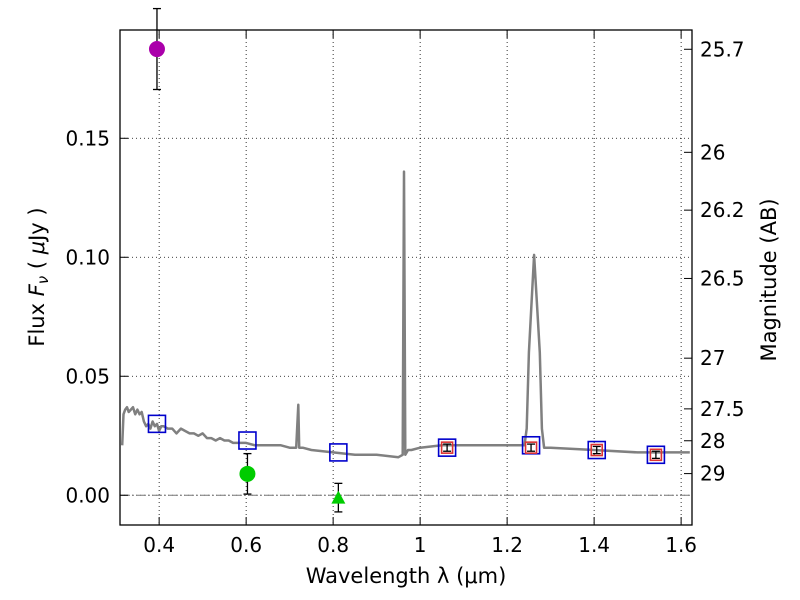 The image size is (800, 600). I want to click on right-axis-tick-labels: 25.7 26 26.2 26.5 27 27.5 28 29, so click(722, 261).